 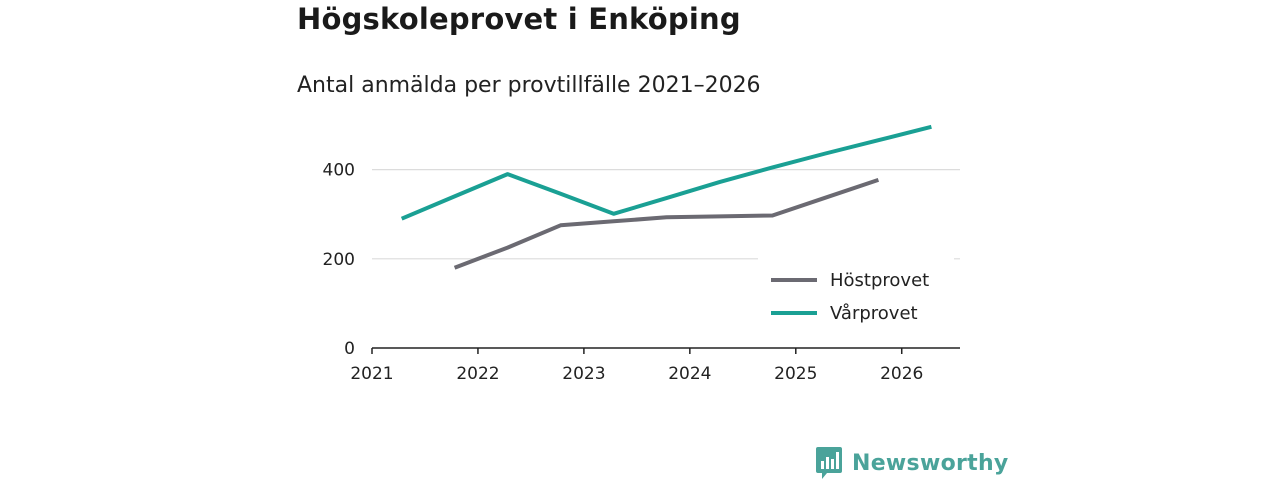 What do you see at coordinates (477, 374) in the screenshot?
I see `x-tick-label: 2022` at bounding box center [477, 374].